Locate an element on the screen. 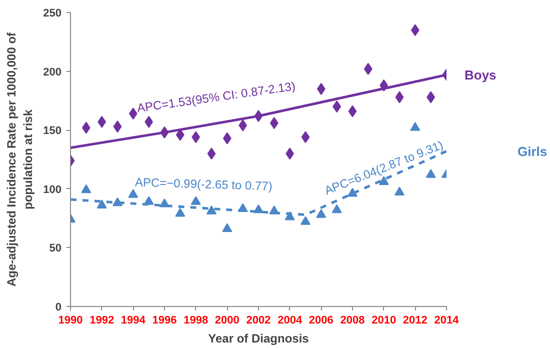  series-label: Boys is located at coordinates (480, 74).